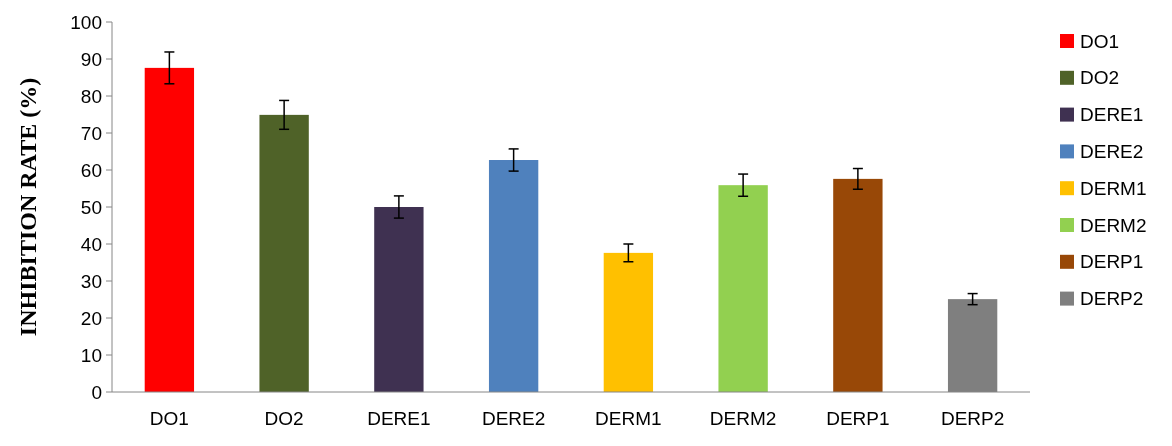  I want to click on y-tick-label: 100, so click(86, 22).